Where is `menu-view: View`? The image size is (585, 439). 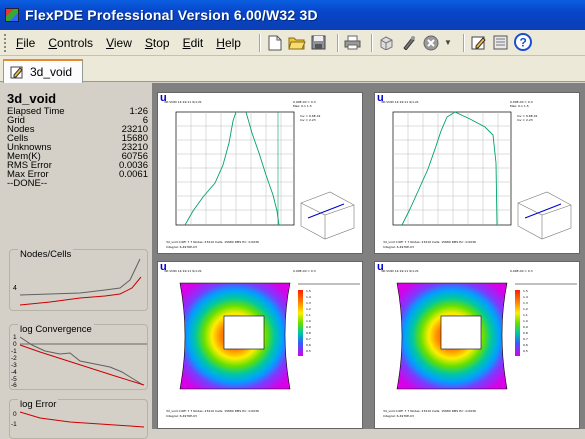 menu-view: View is located at coordinates (119, 42).